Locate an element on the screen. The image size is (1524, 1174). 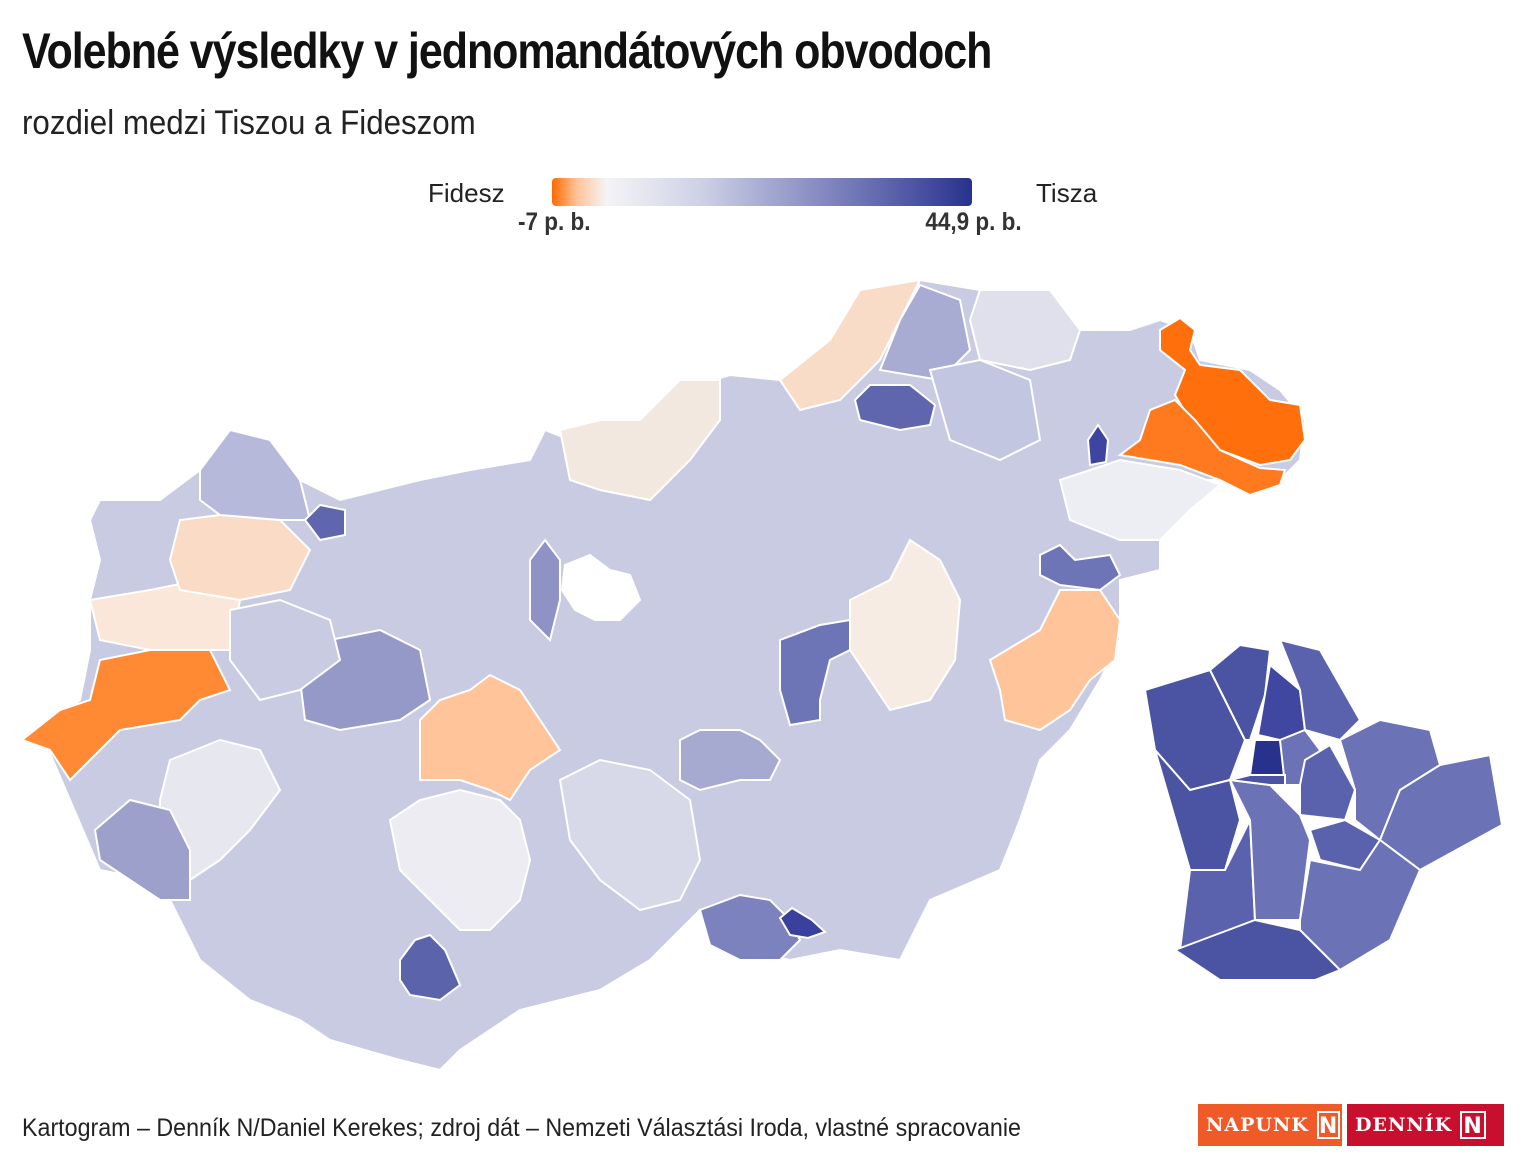
napunk-logo-mark: N is located at coordinates (1328, 1125).